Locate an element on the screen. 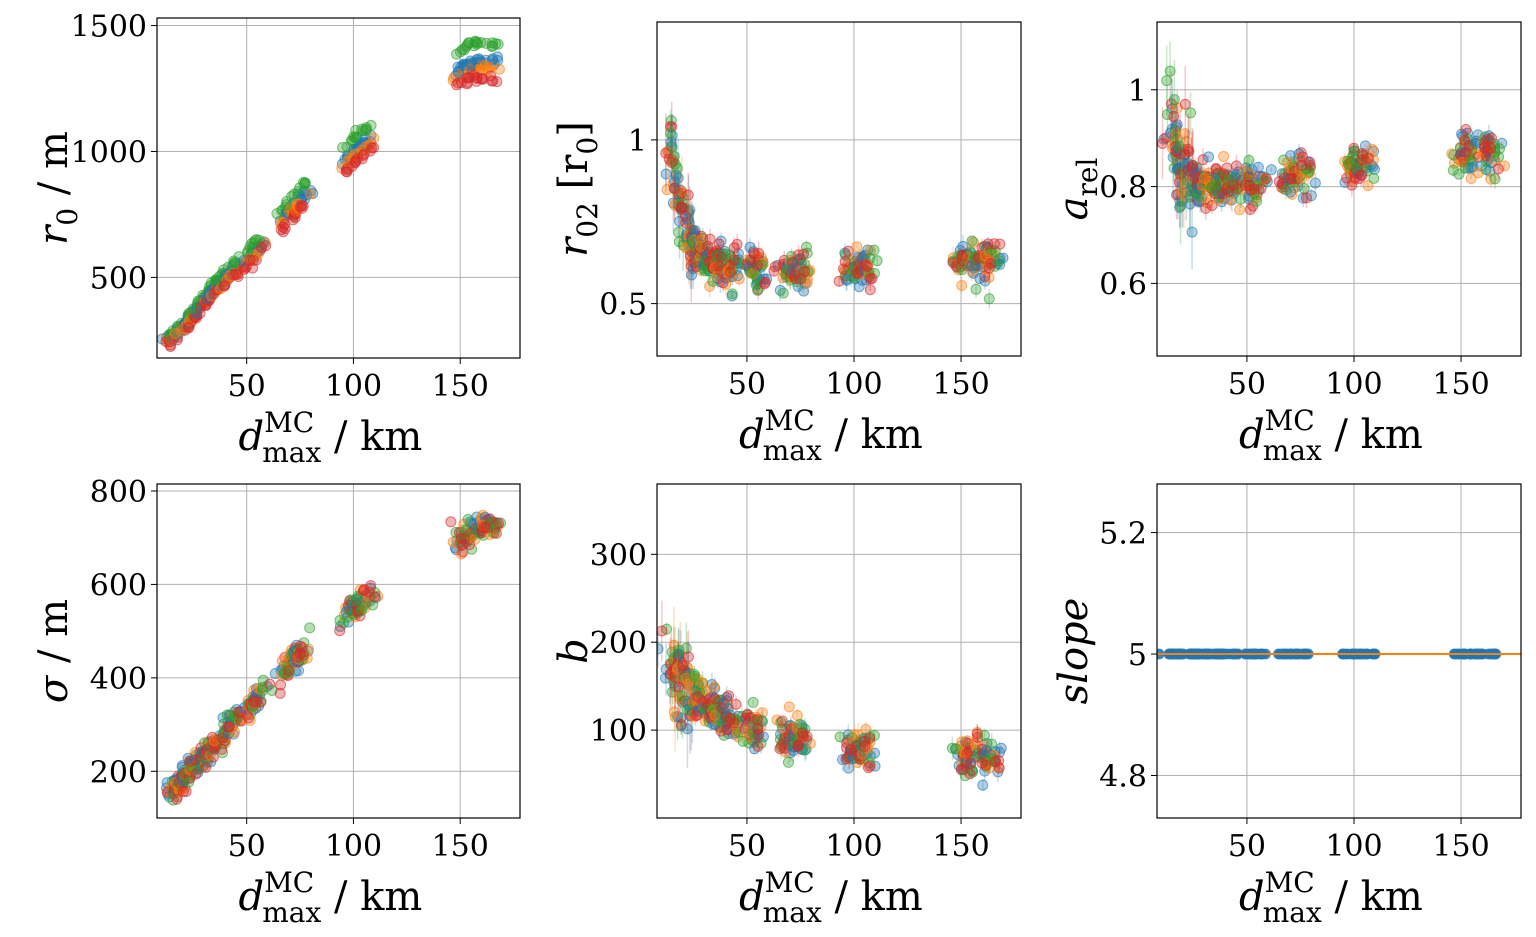 The height and width of the screenshot is (937, 1536). panel-slope: 50 100 150 4.8 5 5.2 dMC max / km slope is located at coordinates (1286, 706).